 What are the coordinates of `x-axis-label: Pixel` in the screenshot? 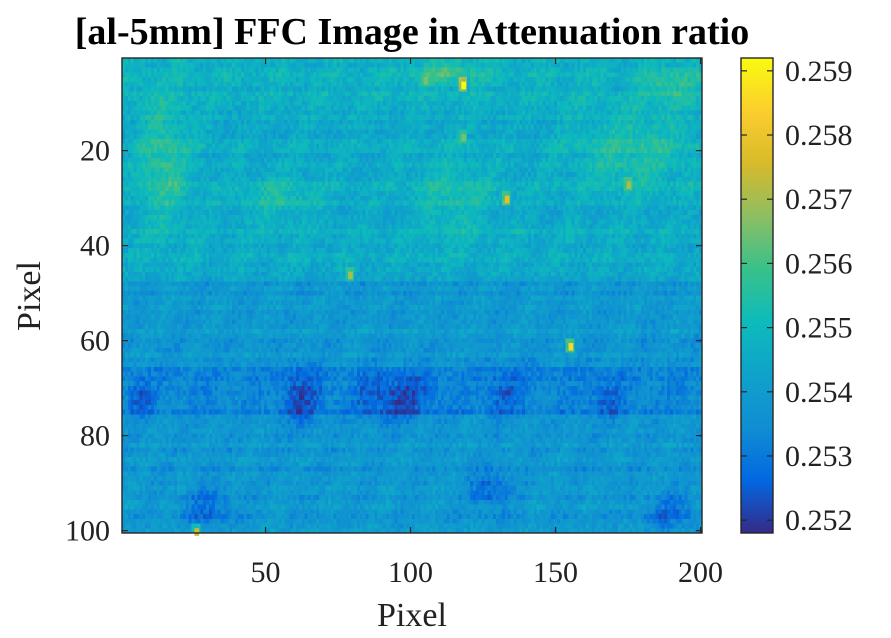 It's located at (412, 615).